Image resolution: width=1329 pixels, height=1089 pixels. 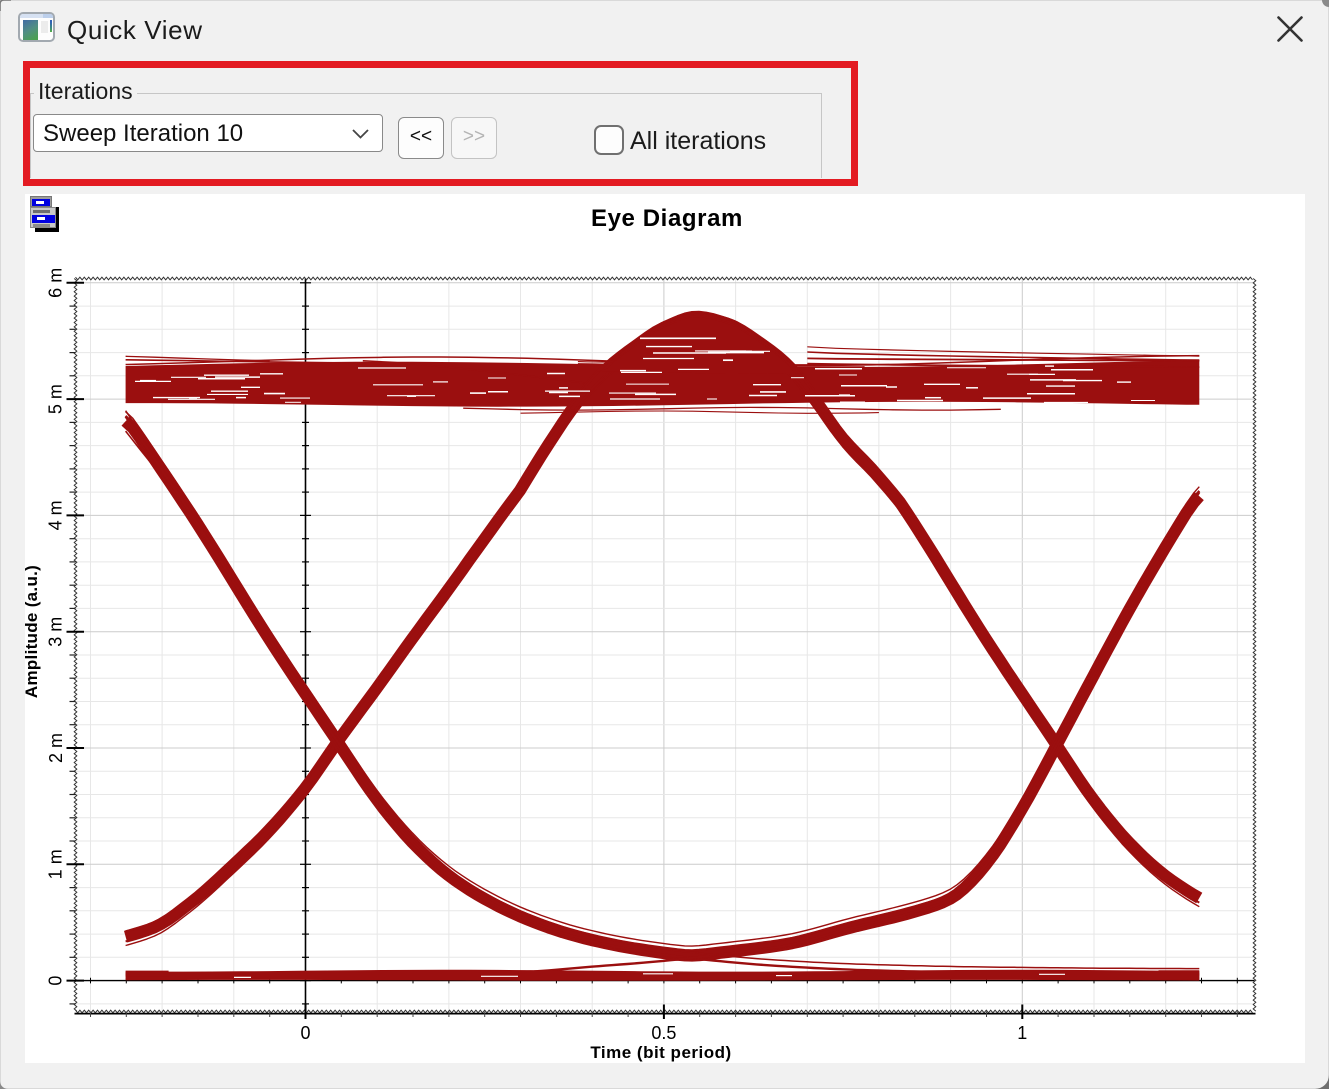 I want to click on svg-text: Amplitude (a.u.), so click(x=31, y=631).